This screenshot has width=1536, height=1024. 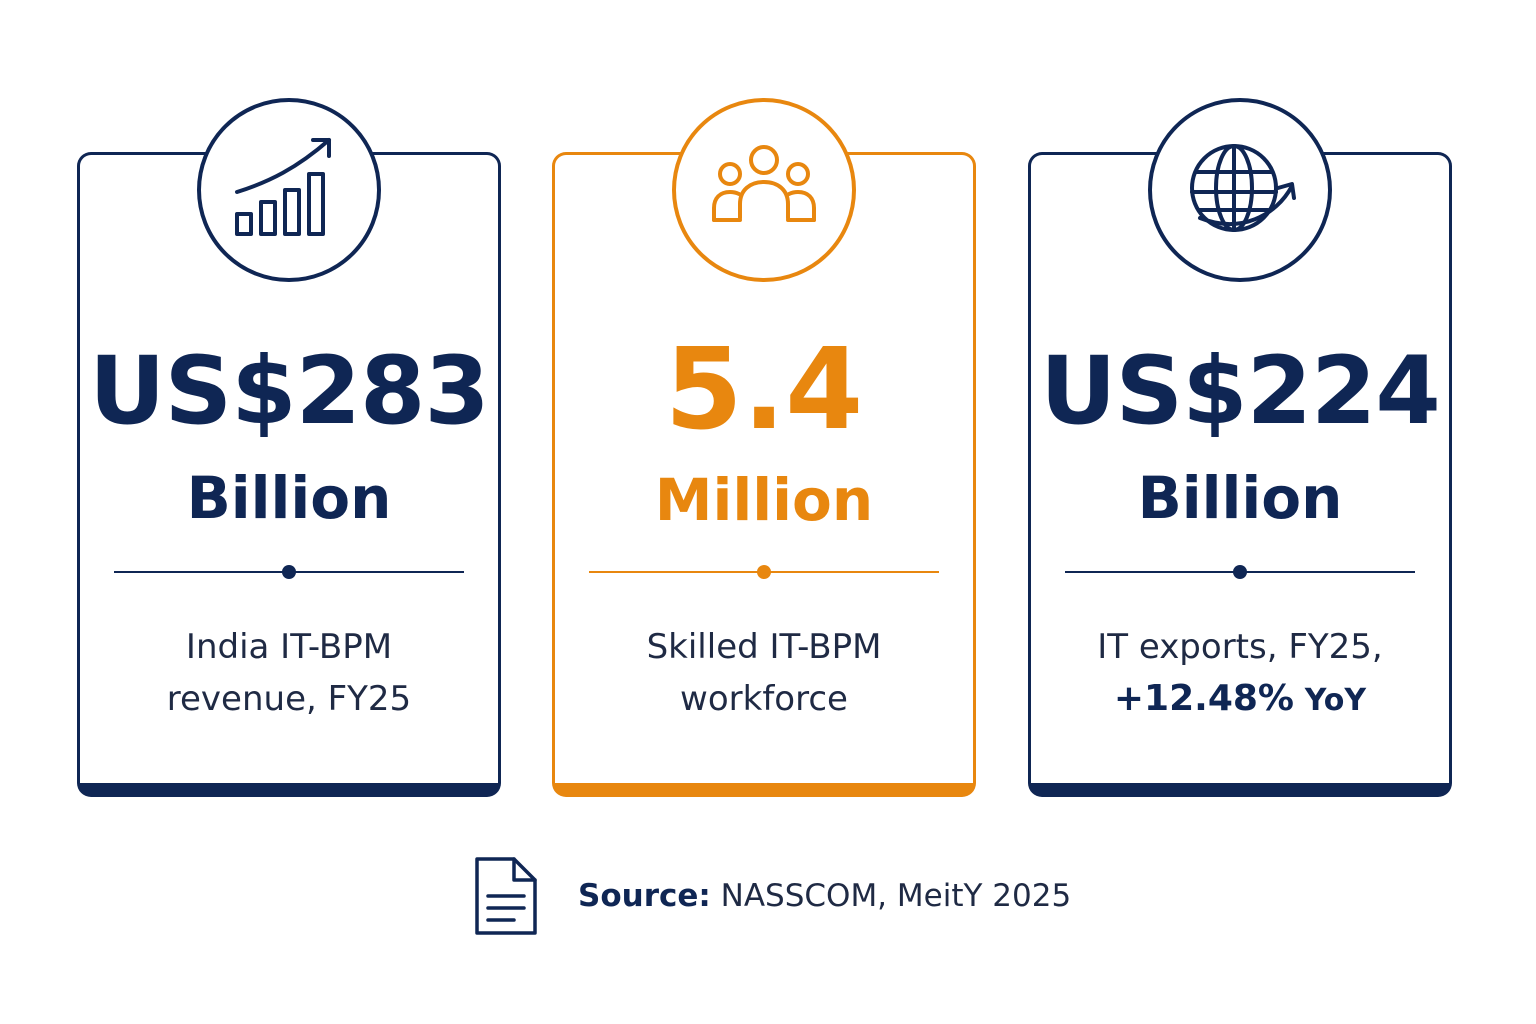 What do you see at coordinates (289, 673) in the screenshot?
I see `stat-description: India IT-BPM revenue, FY25` at bounding box center [289, 673].